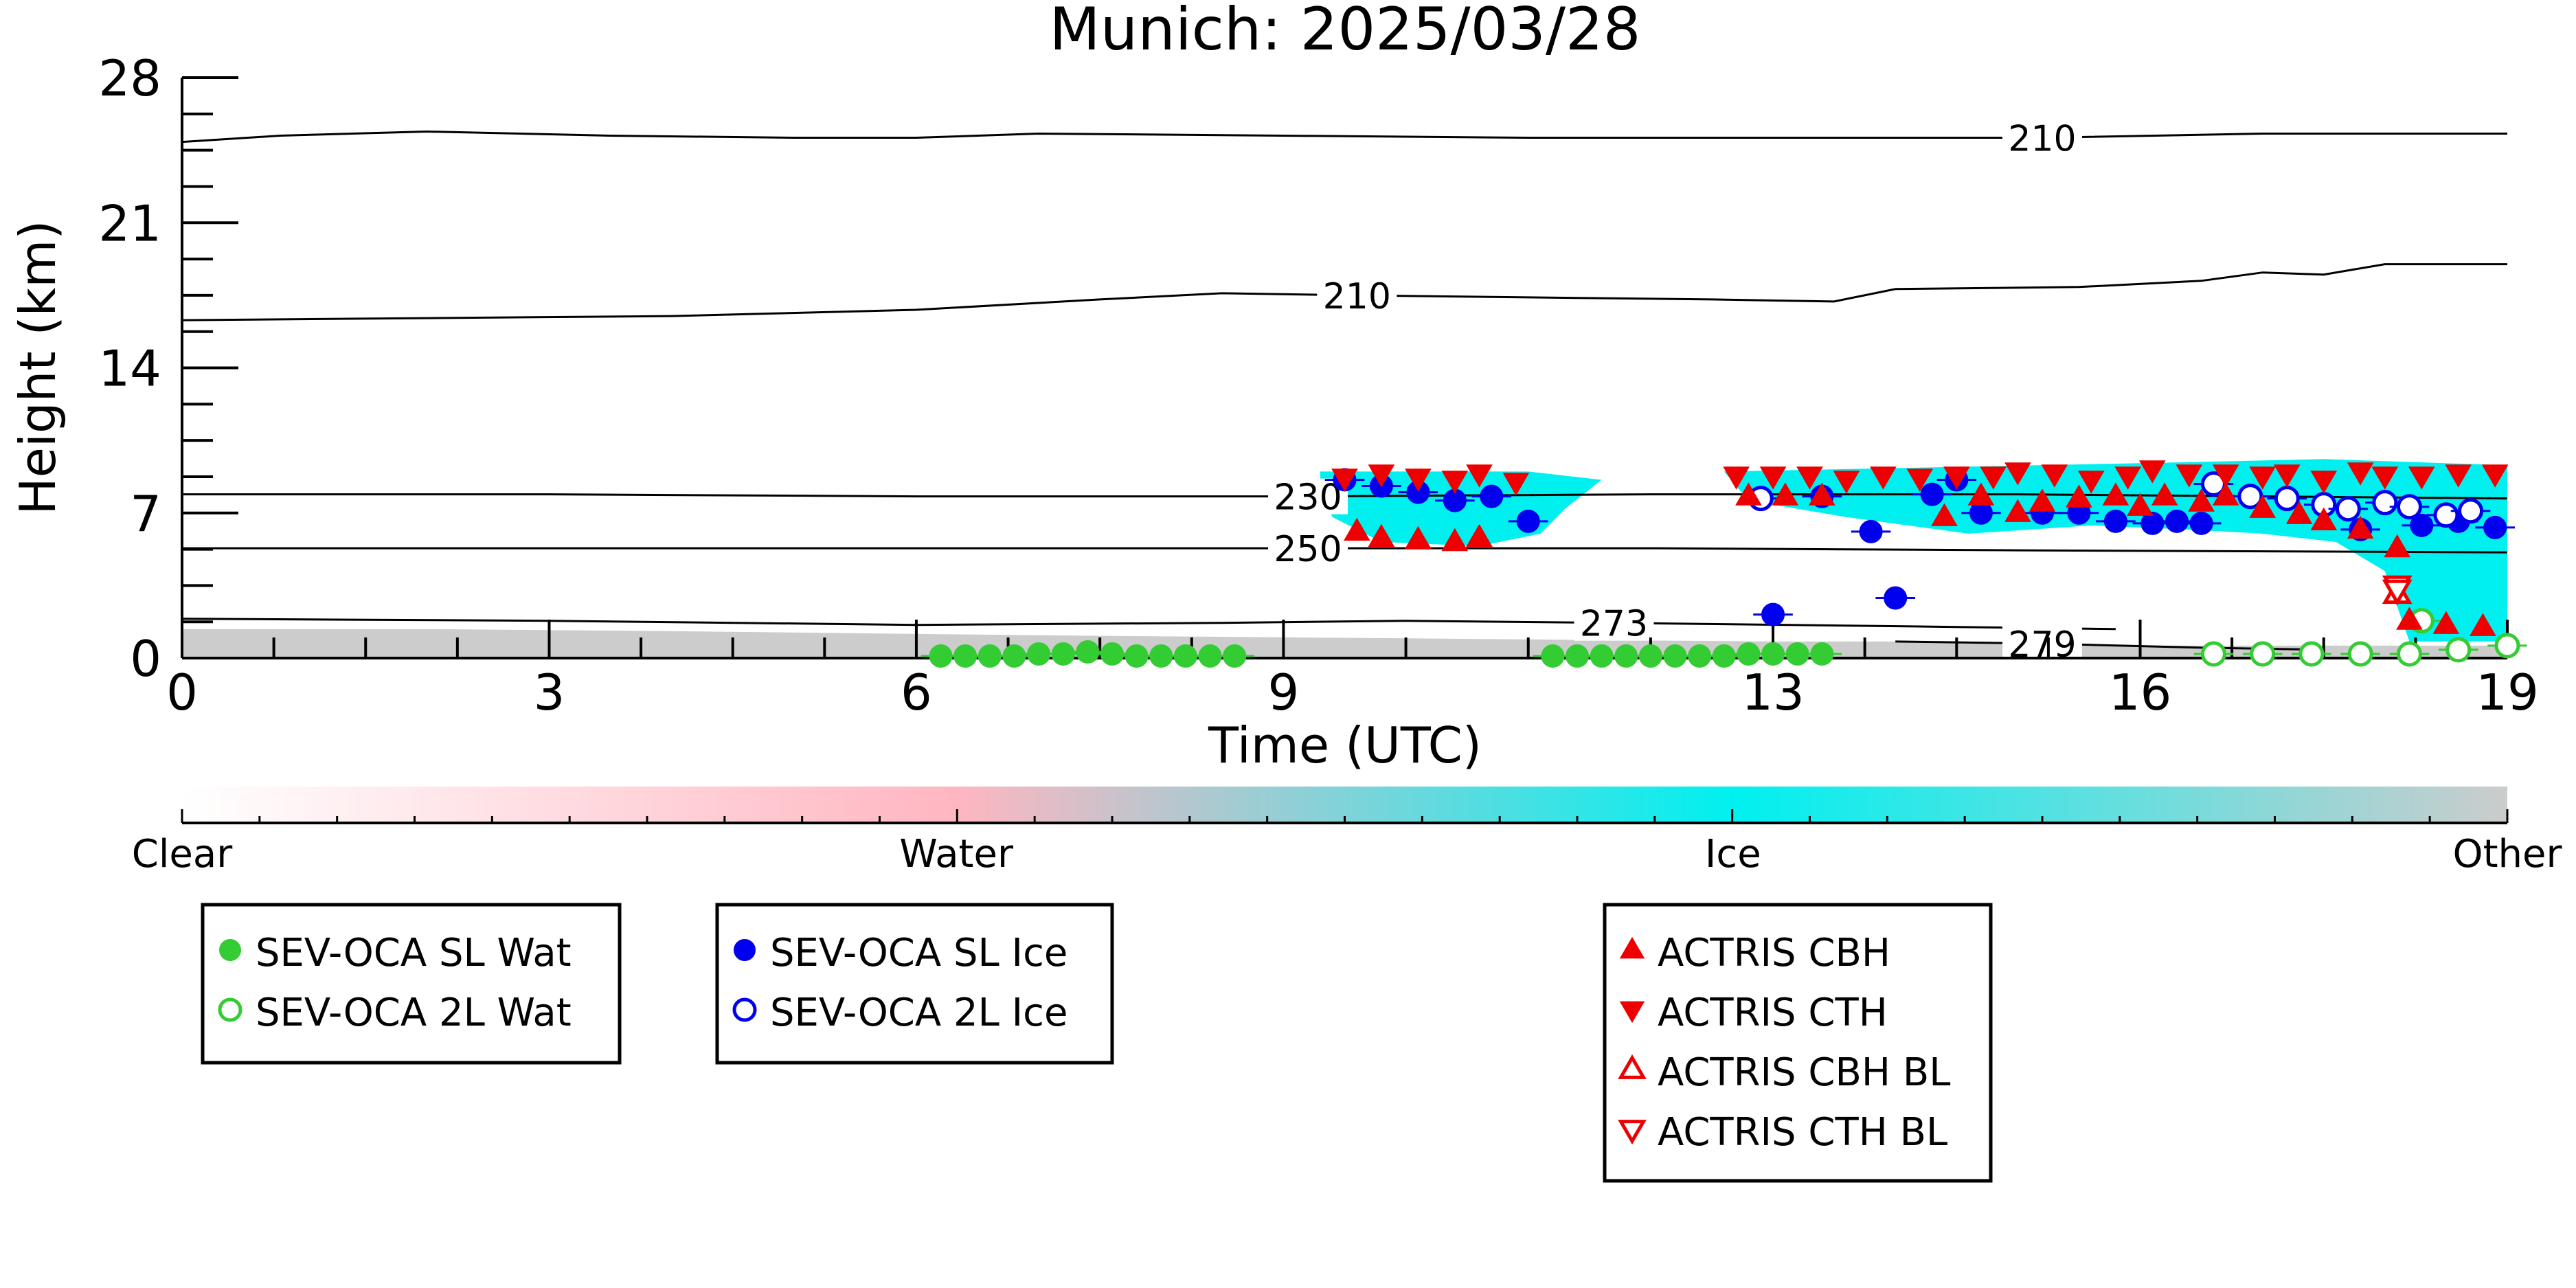 Image resolution: width=2576 pixels, height=1288 pixels. I want to click on legend-entry-label: ACTRIS CBH BL, so click(1804, 1072).